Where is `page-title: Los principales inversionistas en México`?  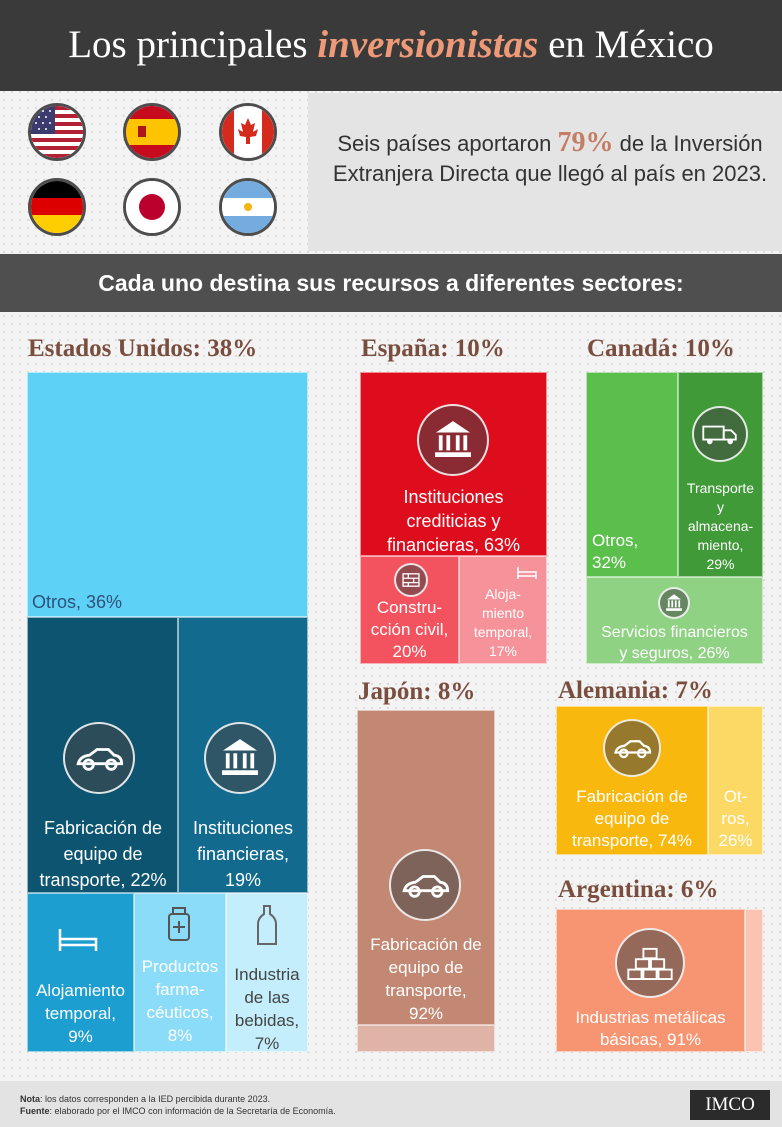 page-title: Los principales inversionistas en México is located at coordinates (391, 44).